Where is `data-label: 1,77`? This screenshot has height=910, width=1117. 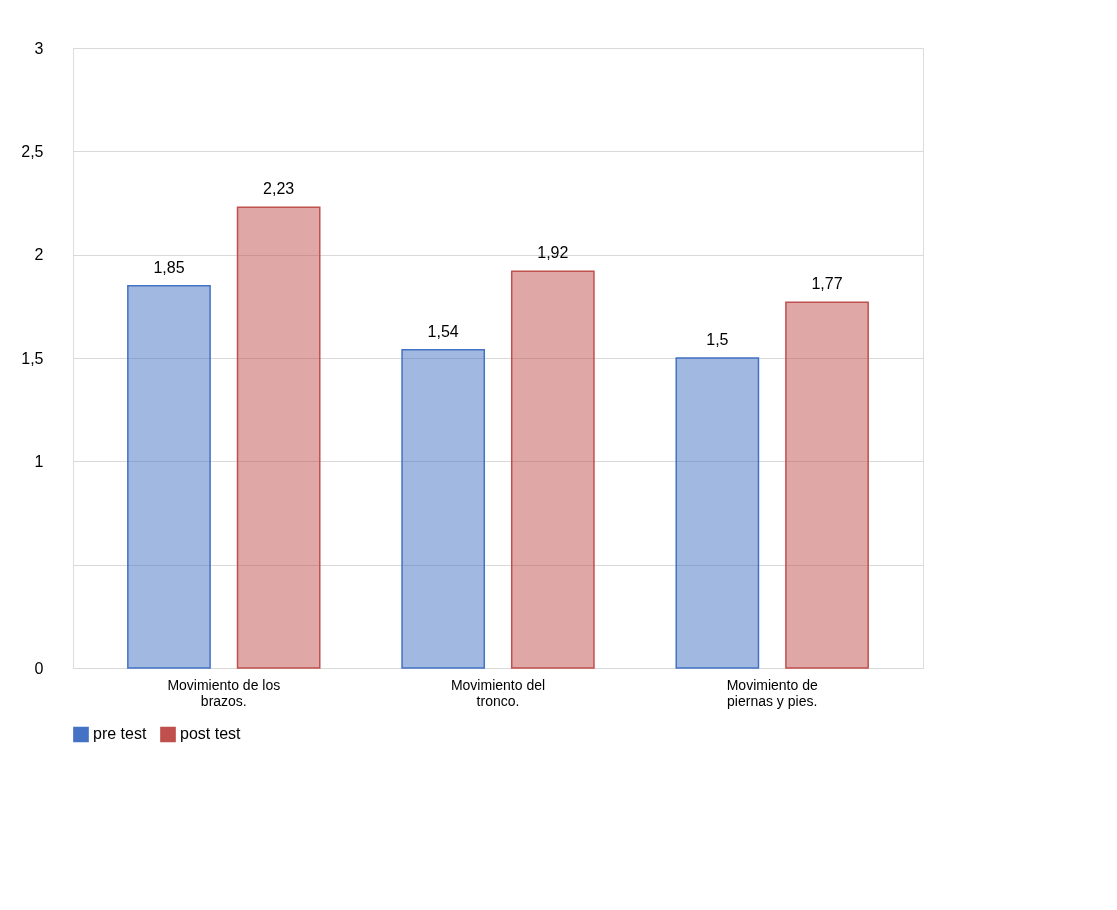 data-label: 1,77 is located at coordinates (827, 284).